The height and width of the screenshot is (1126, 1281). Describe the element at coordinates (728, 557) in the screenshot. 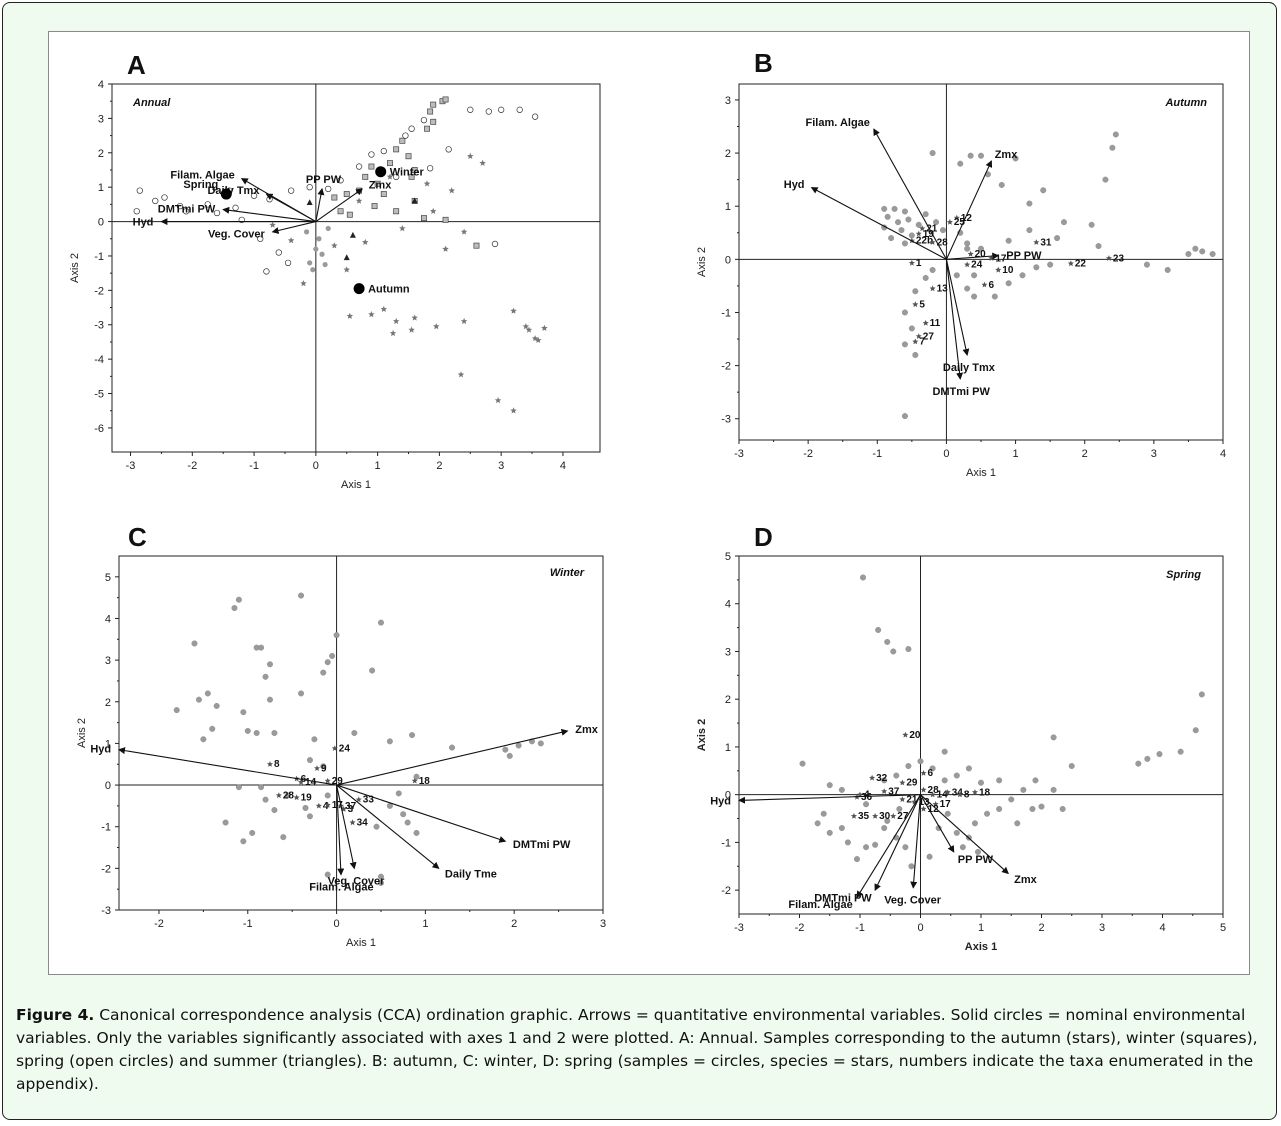

I see `y-tick-label: 5` at that location.